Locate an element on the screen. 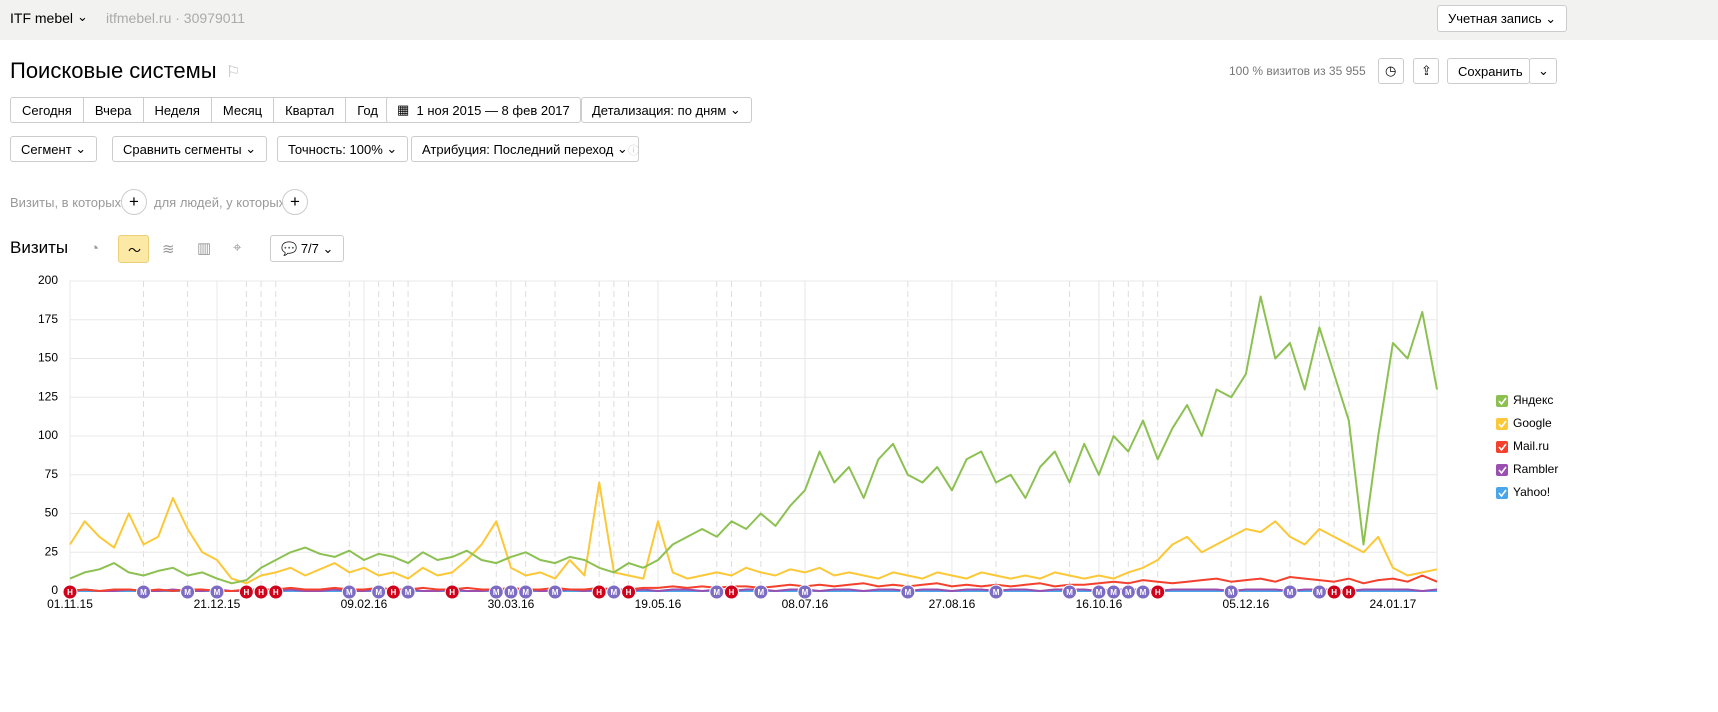 This screenshot has height=712, width=1718. chevron: ⌄ is located at coordinates (82, 16).